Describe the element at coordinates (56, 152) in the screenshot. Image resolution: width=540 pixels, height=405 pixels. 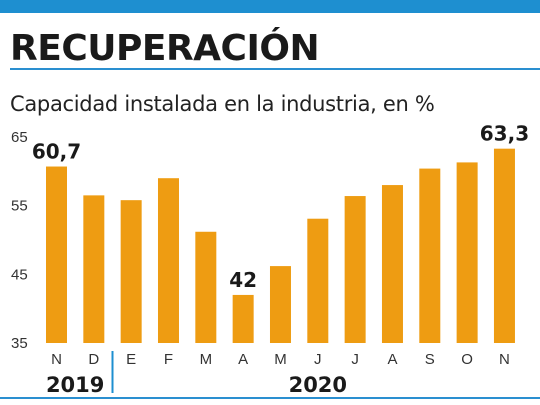
I see `data-label: 60,7` at that location.